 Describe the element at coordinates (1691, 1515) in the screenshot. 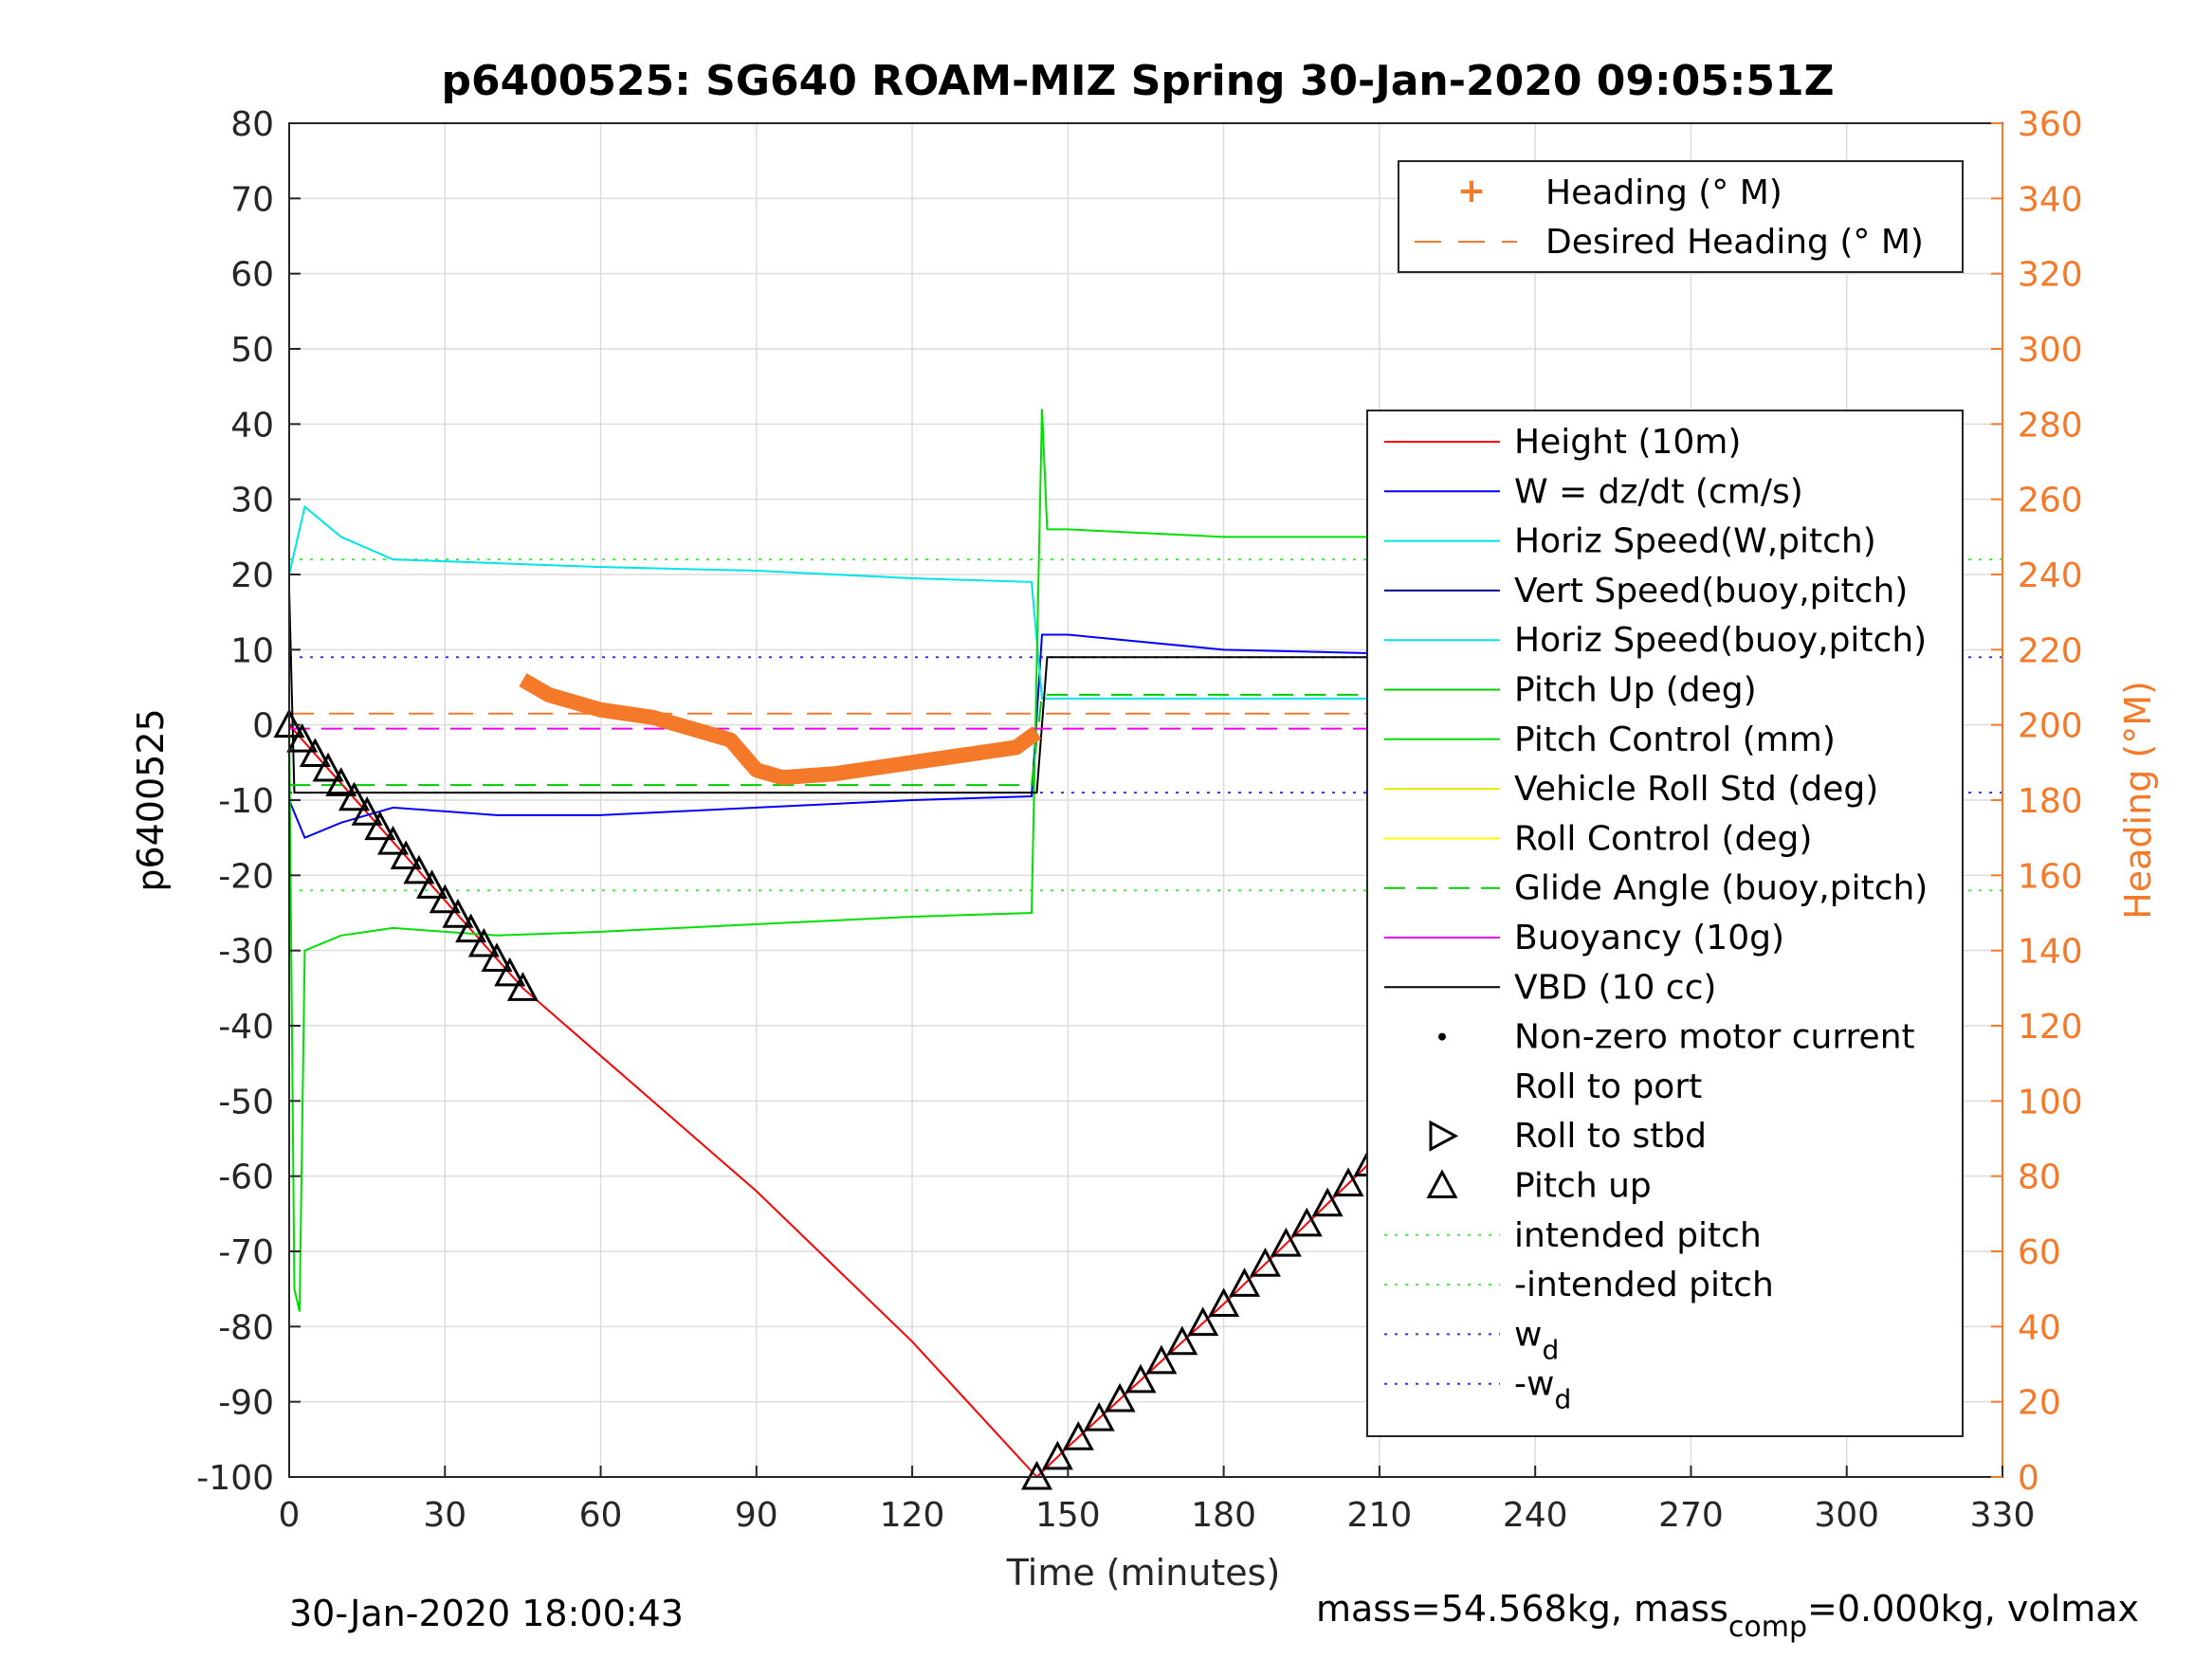

I see `x-tick-label: 270` at that location.